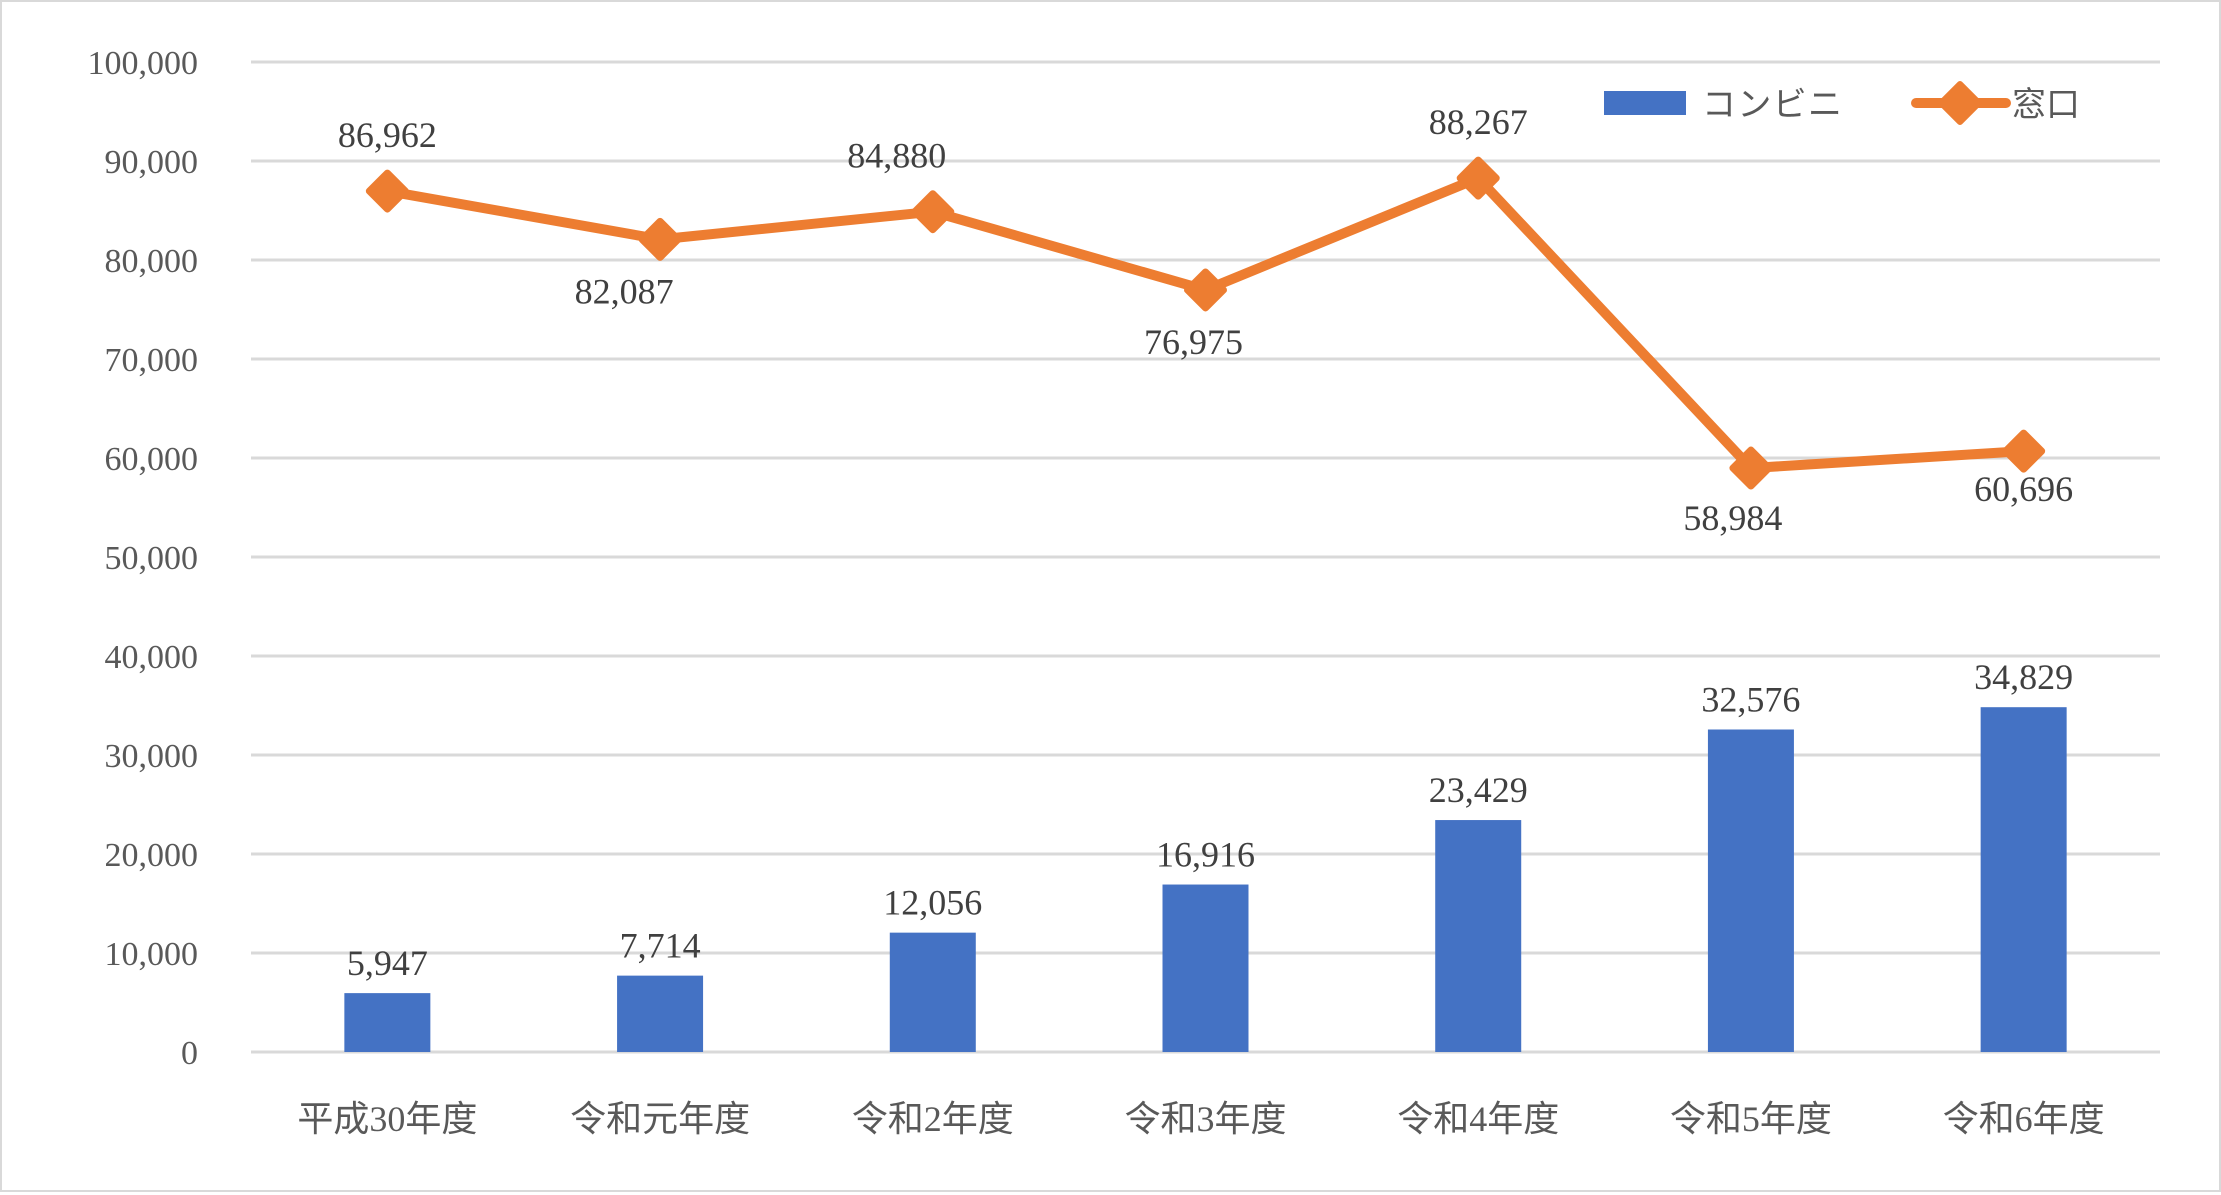 This screenshot has width=2221, height=1195. I want to click on bar-data-label: 16,916, so click(1205, 855).